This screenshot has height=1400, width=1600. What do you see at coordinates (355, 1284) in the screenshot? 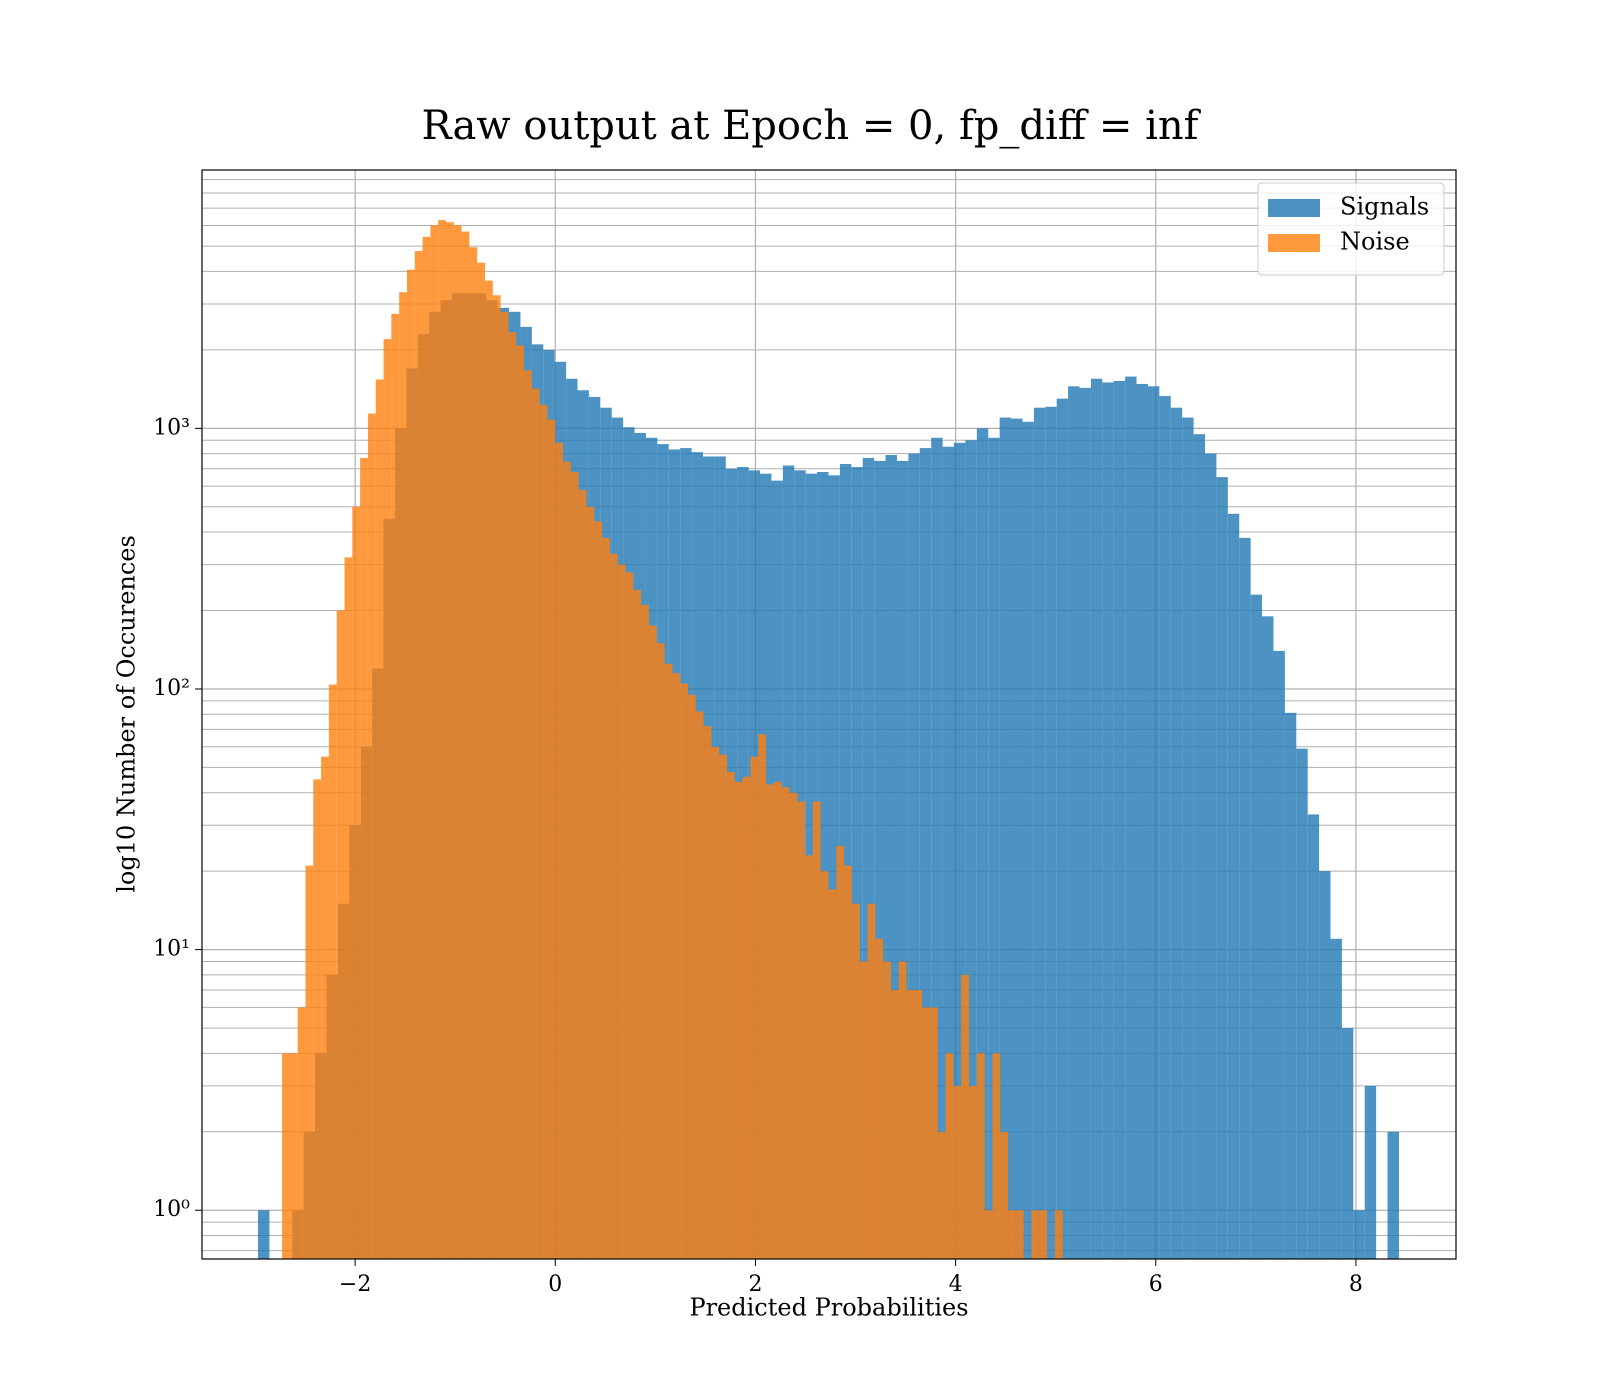
I see `x-tick-label: −2` at bounding box center [355, 1284].